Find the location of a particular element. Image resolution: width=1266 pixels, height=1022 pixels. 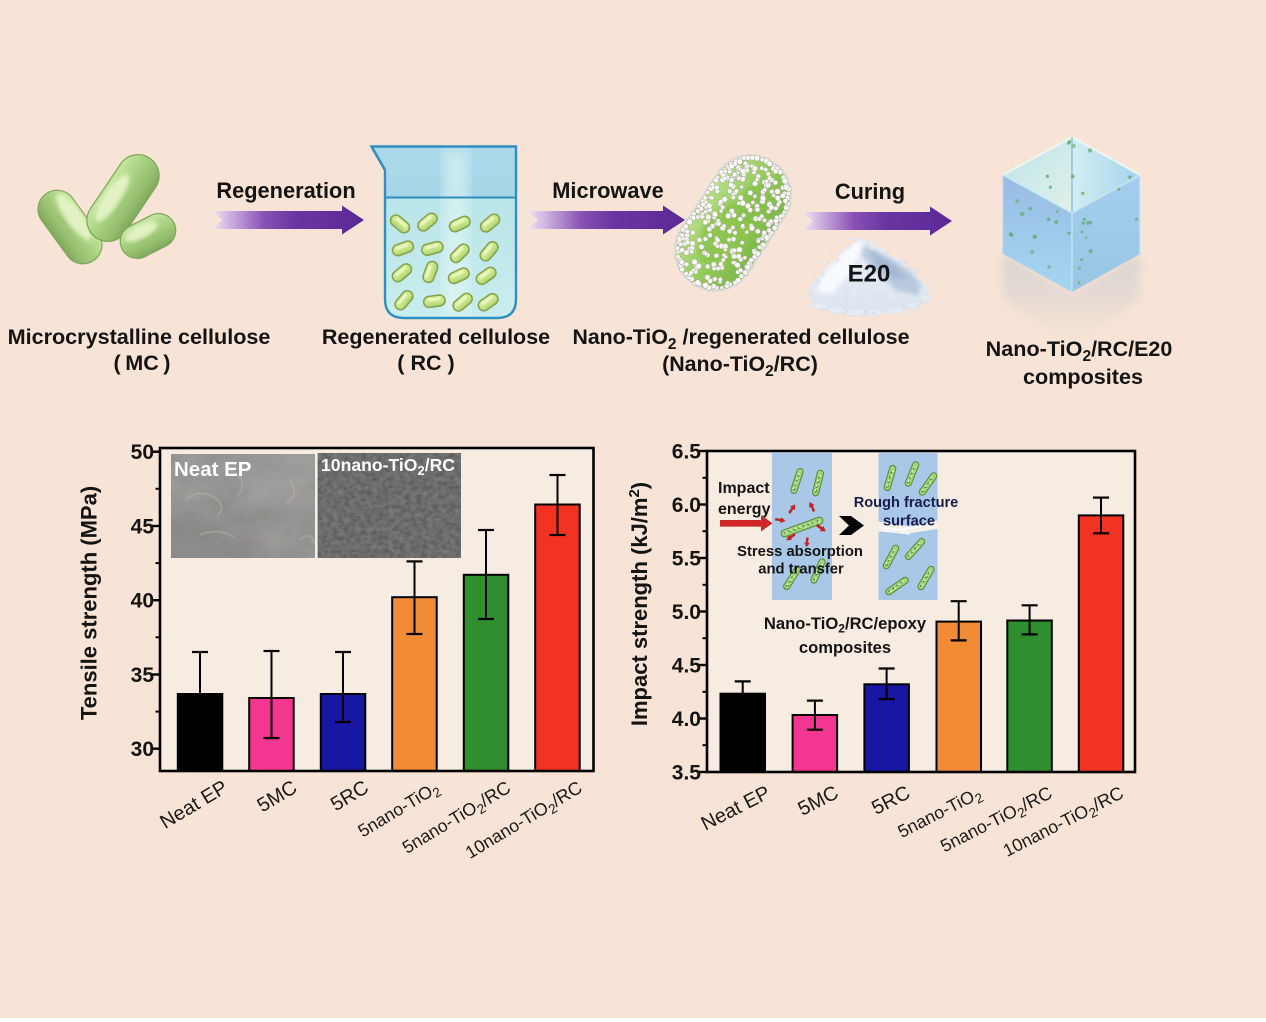

svg-text: Impact is located at coordinates (744, 488).